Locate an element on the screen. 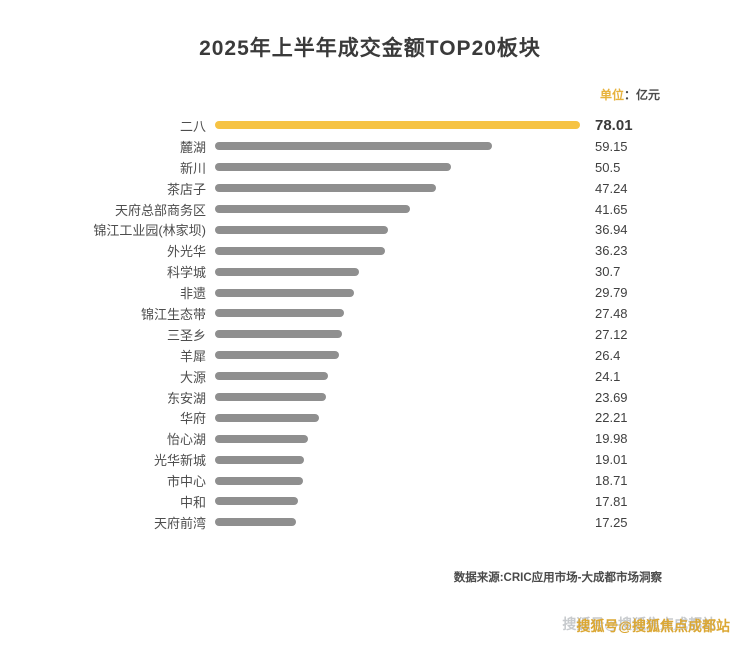 This screenshot has height=648, width=740. category-label: 光华新城 is located at coordinates (179, 461).